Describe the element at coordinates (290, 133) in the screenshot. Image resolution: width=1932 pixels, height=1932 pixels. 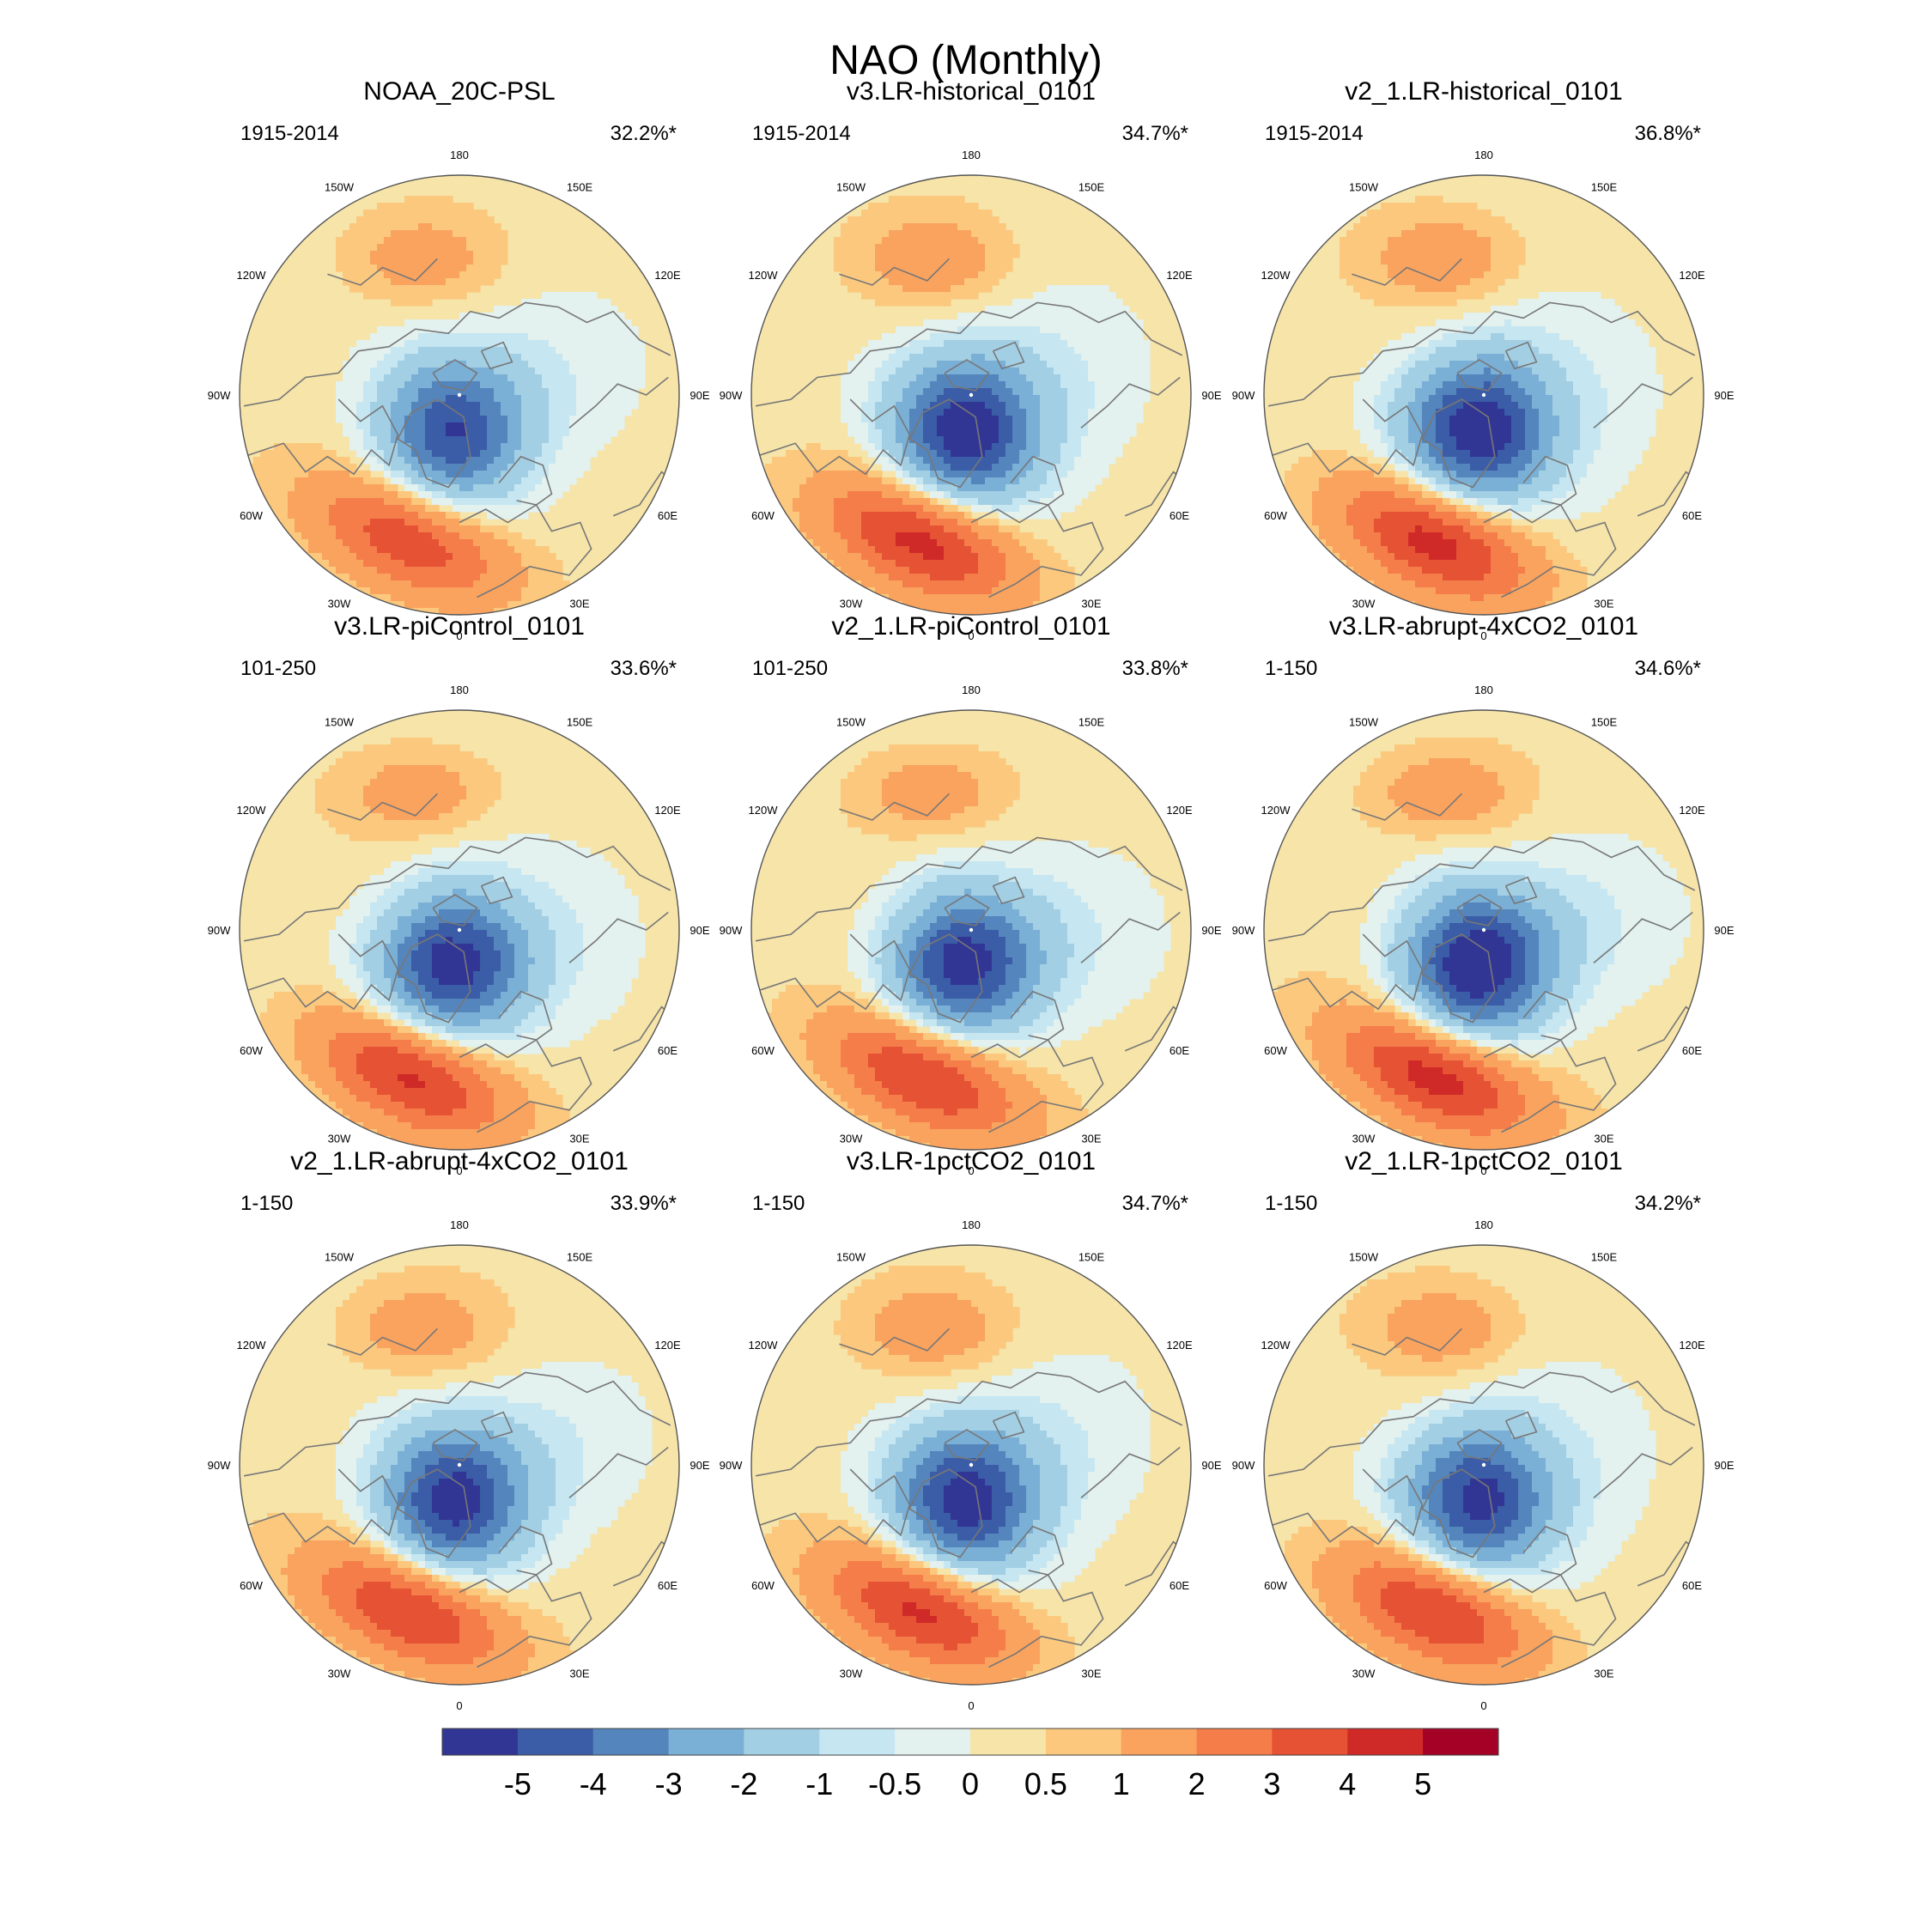
I see `panel-period: 1915-2014` at that location.